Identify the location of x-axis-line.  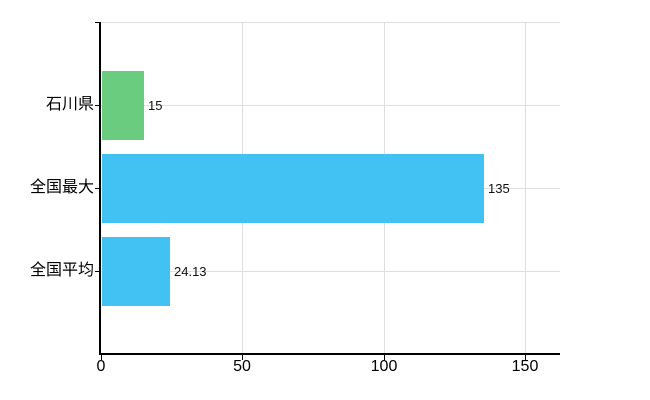
(329, 354).